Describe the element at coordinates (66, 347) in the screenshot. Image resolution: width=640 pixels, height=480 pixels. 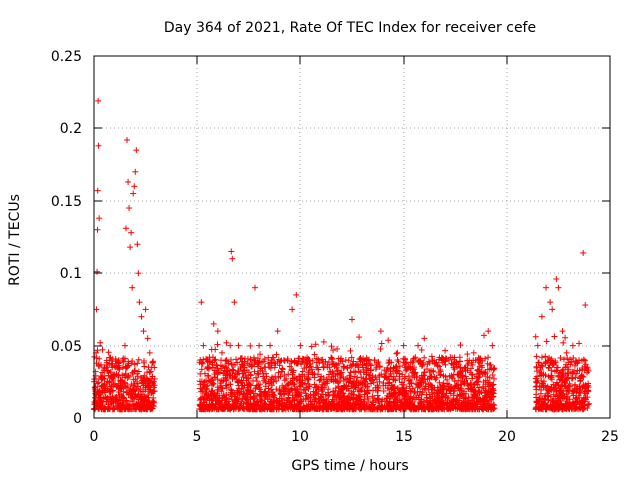
I see `y-tick-label-0.05: 0.05` at that location.